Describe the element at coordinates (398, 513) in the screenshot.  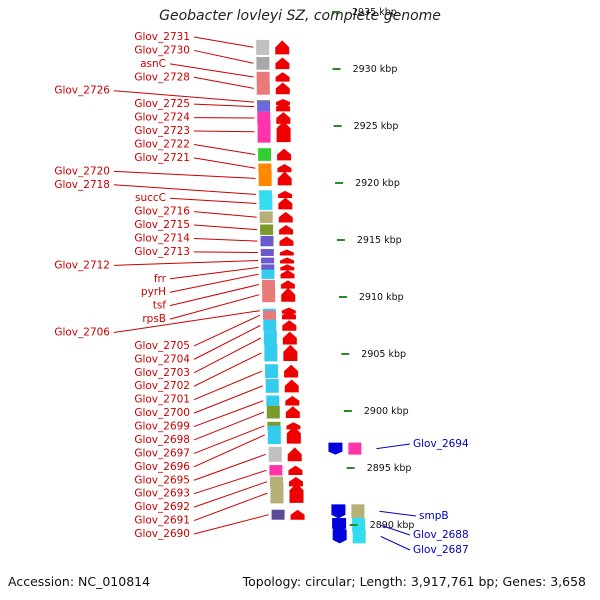
I see `leader-smpb` at that location.